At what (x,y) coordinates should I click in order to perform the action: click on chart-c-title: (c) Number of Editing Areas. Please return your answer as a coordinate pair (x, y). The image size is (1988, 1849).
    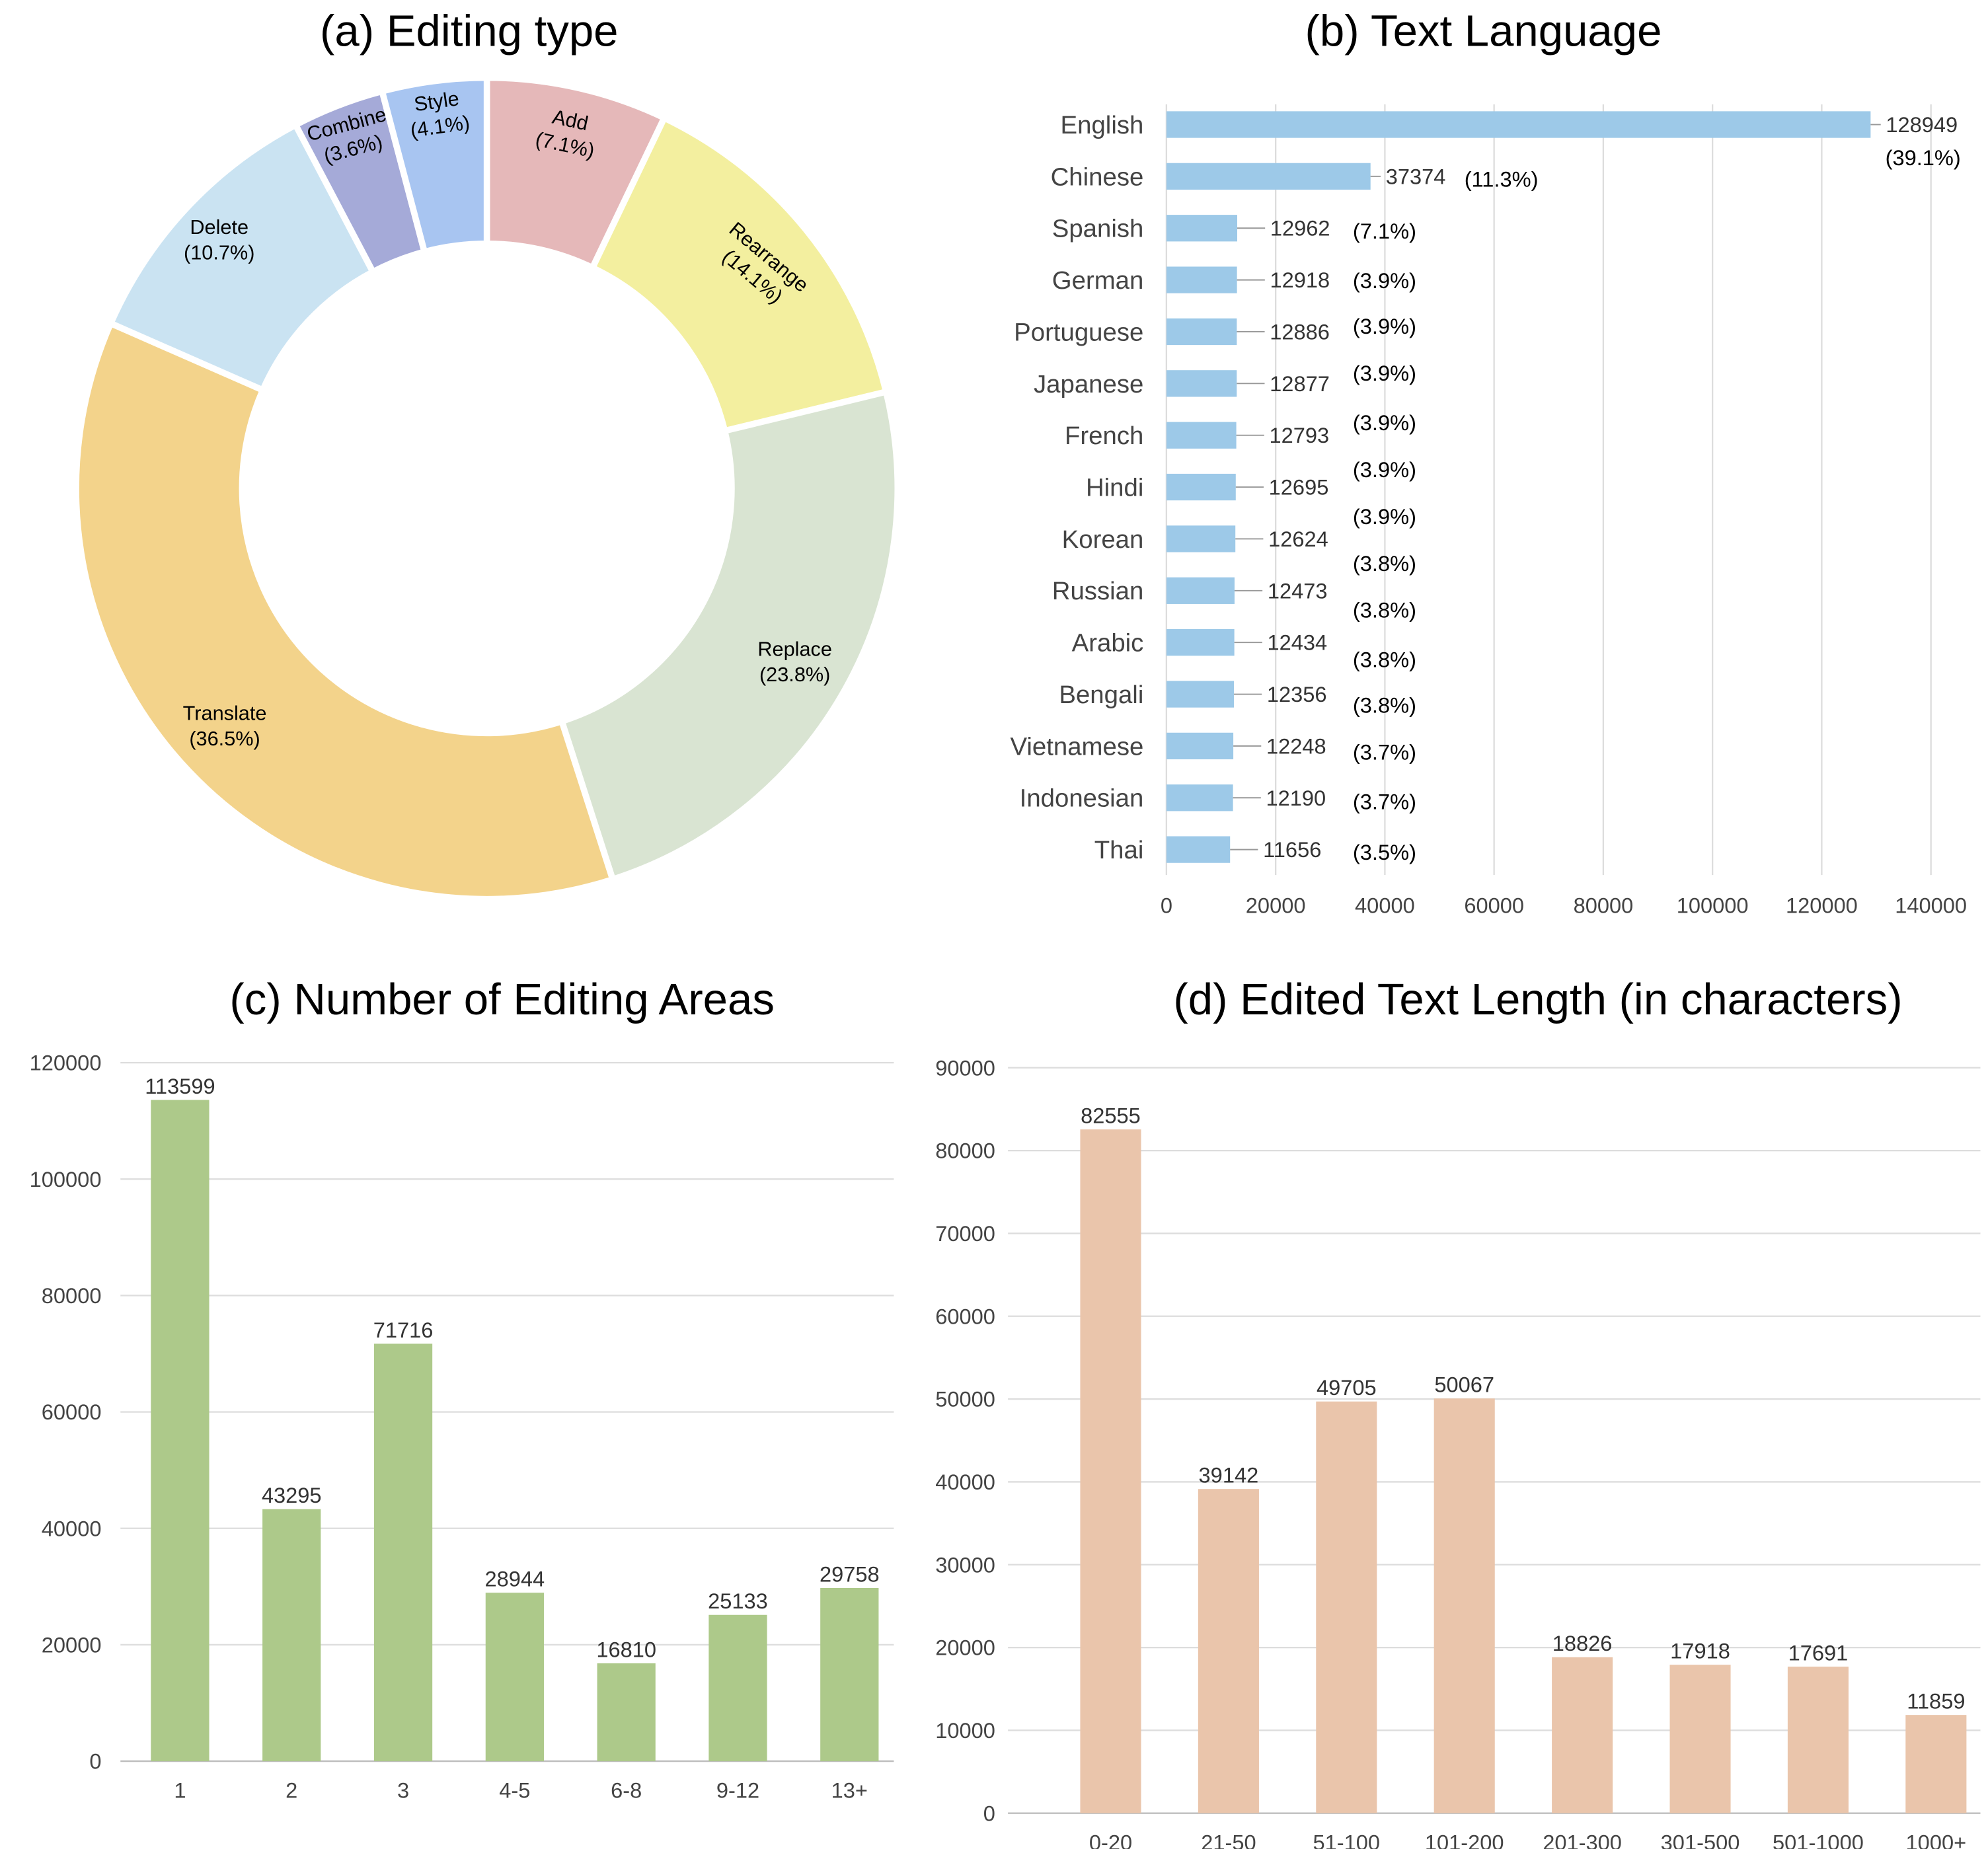
    Looking at the image, I should click on (501, 1000).